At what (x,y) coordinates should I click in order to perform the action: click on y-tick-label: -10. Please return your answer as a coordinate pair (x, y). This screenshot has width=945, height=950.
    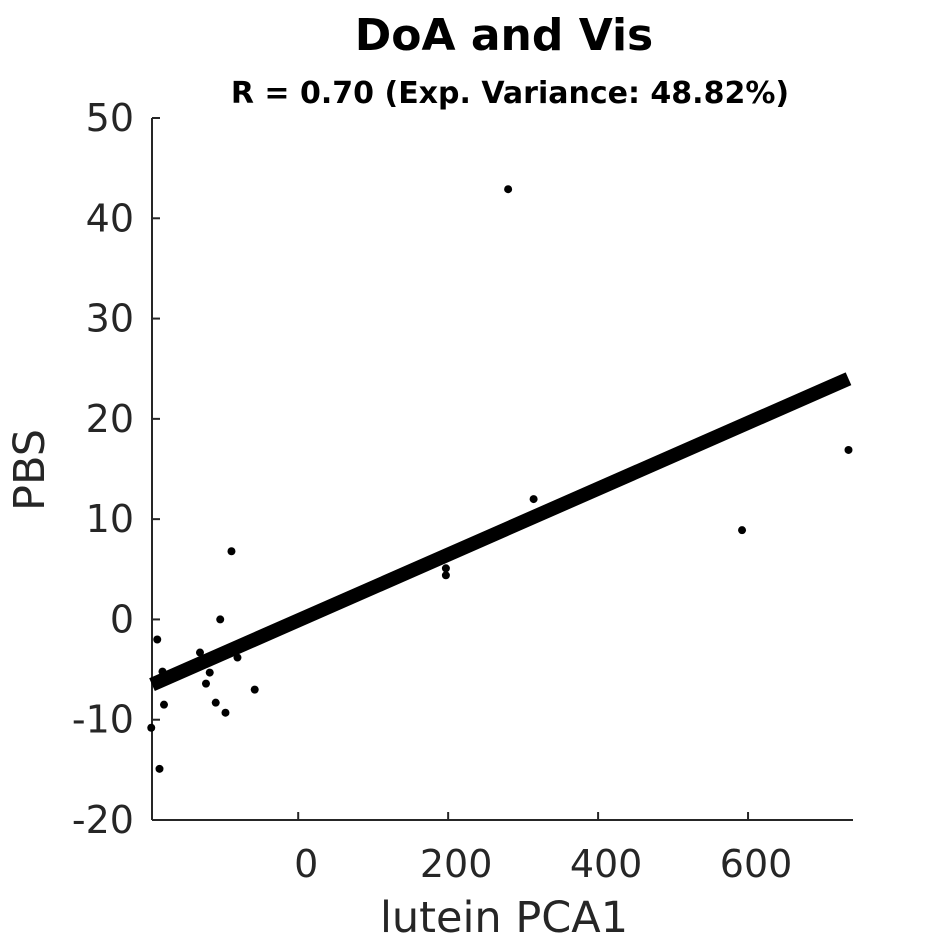
    Looking at the image, I should click on (103, 720).